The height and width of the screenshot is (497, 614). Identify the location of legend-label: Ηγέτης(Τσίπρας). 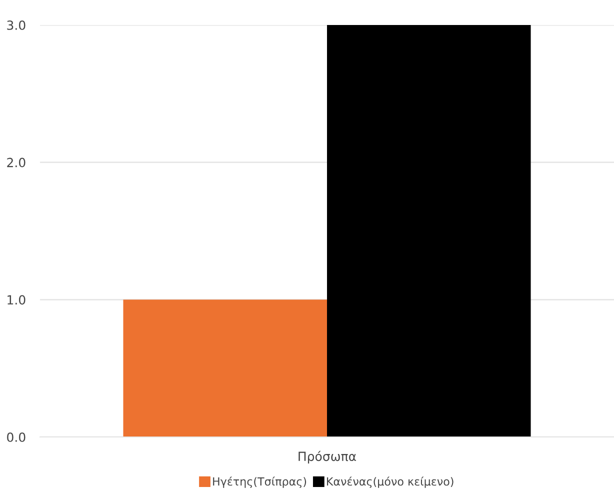
(259, 482).